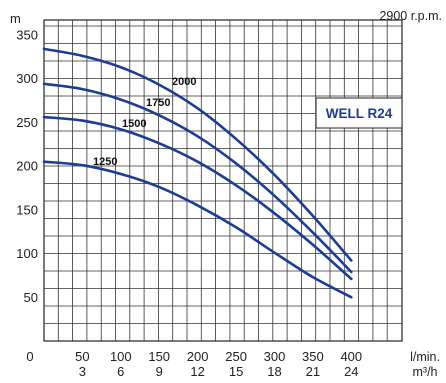 The image size is (446, 383). What do you see at coordinates (105, 162) in the screenshot?
I see `curve-label-1250: 1250` at bounding box center [105, 162].